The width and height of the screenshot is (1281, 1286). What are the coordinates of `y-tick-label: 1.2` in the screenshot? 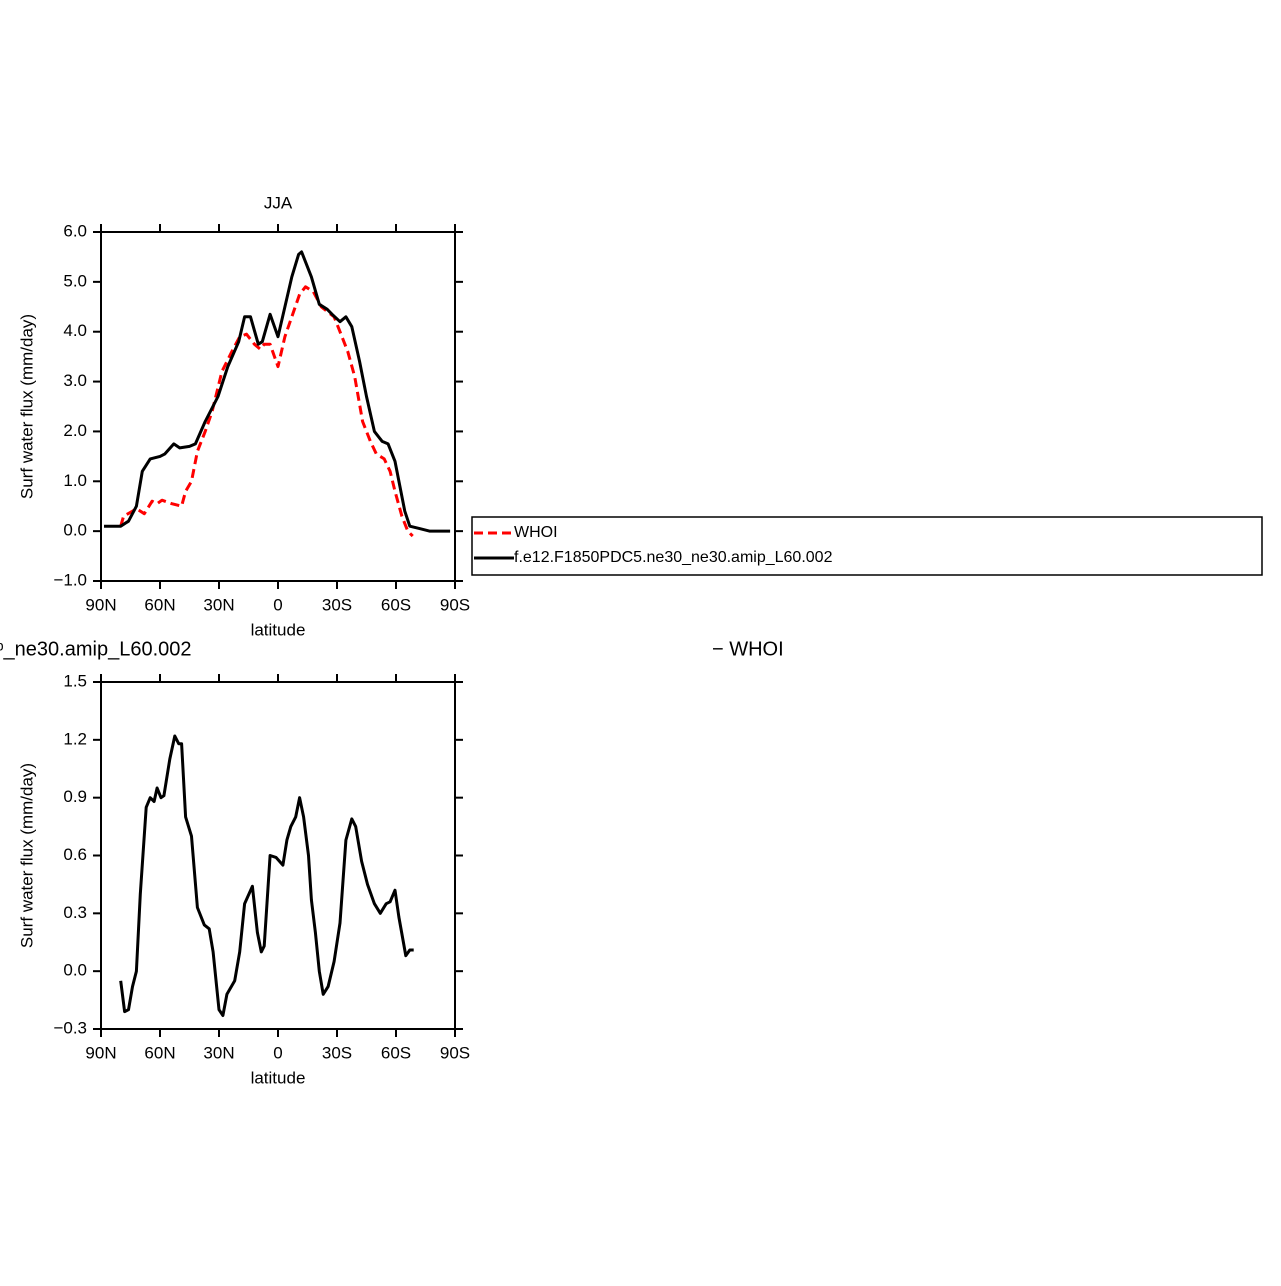 It's located at (75, 738).